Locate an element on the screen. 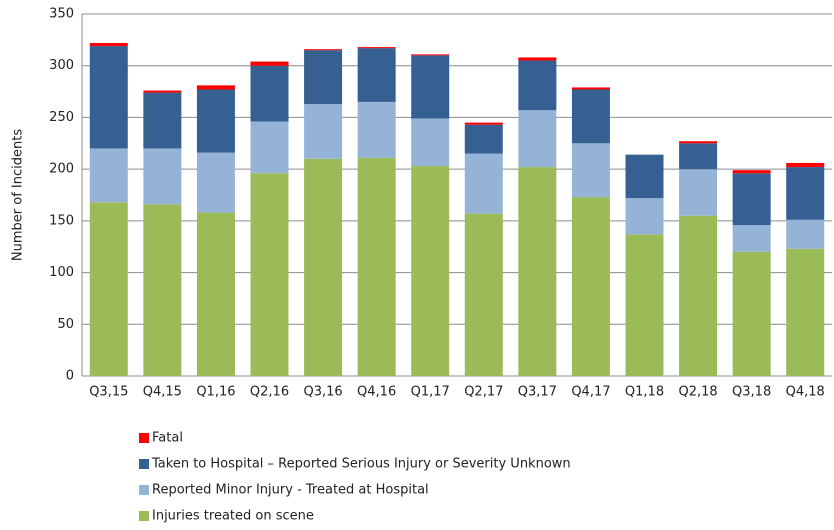  y-tick-label: 350 is located at coordinates (61, 14).